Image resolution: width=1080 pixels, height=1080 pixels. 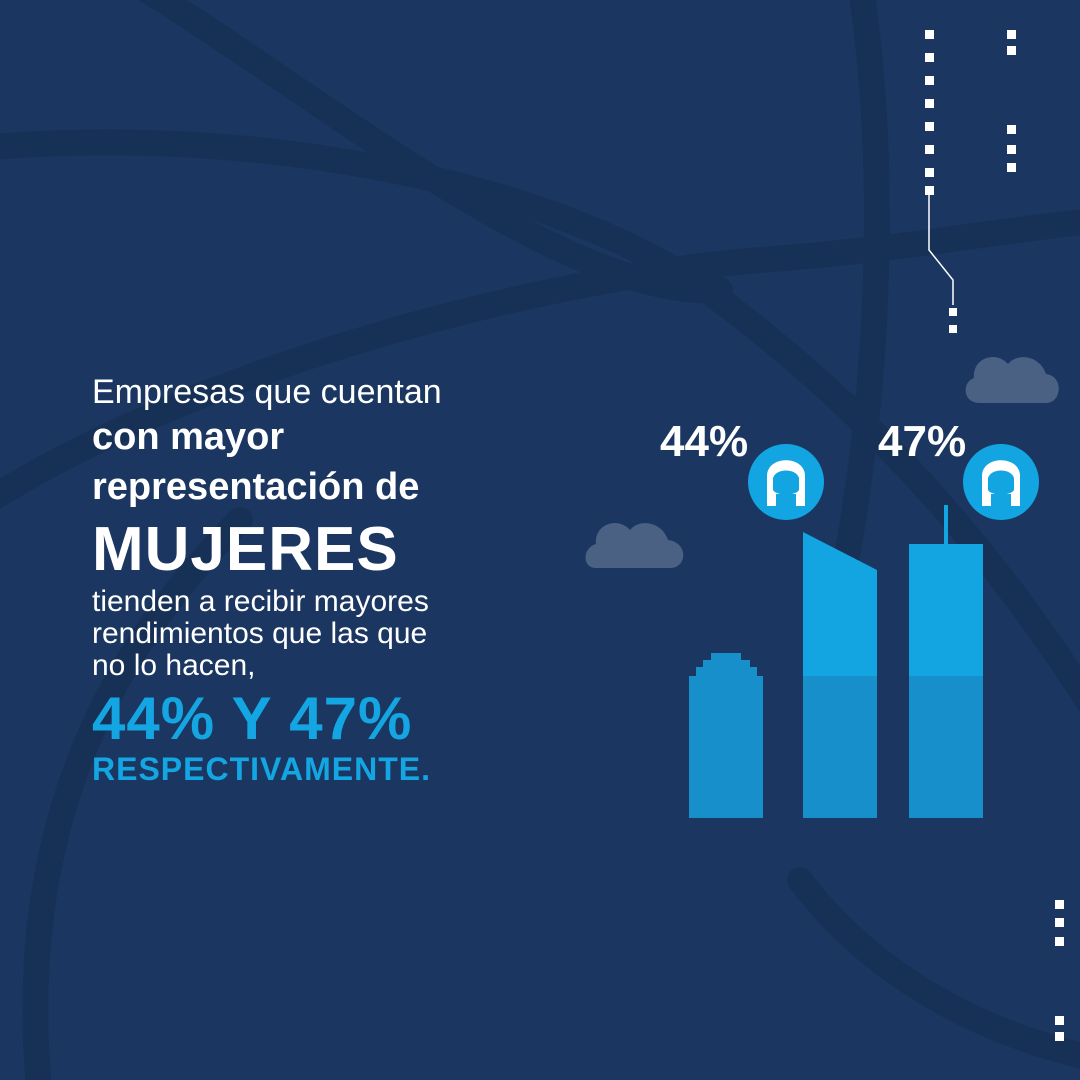 What do you see at coordinates (260, 601) in the screenshot?
I see `body-line-1: tienden a recibir mayores` at bounding box center [260, 601].